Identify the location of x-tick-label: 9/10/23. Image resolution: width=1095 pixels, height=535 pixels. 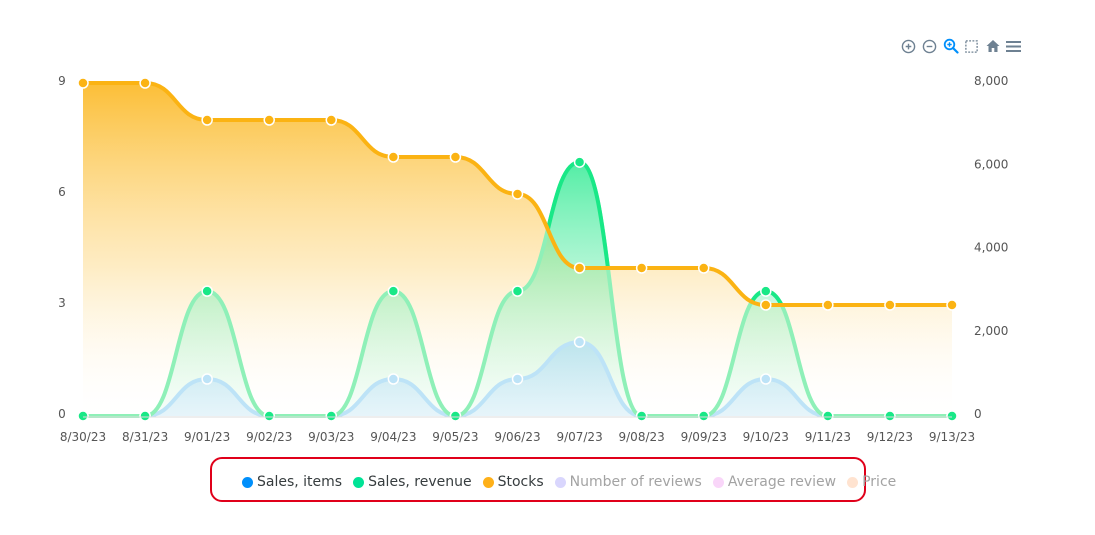
(766, 437).